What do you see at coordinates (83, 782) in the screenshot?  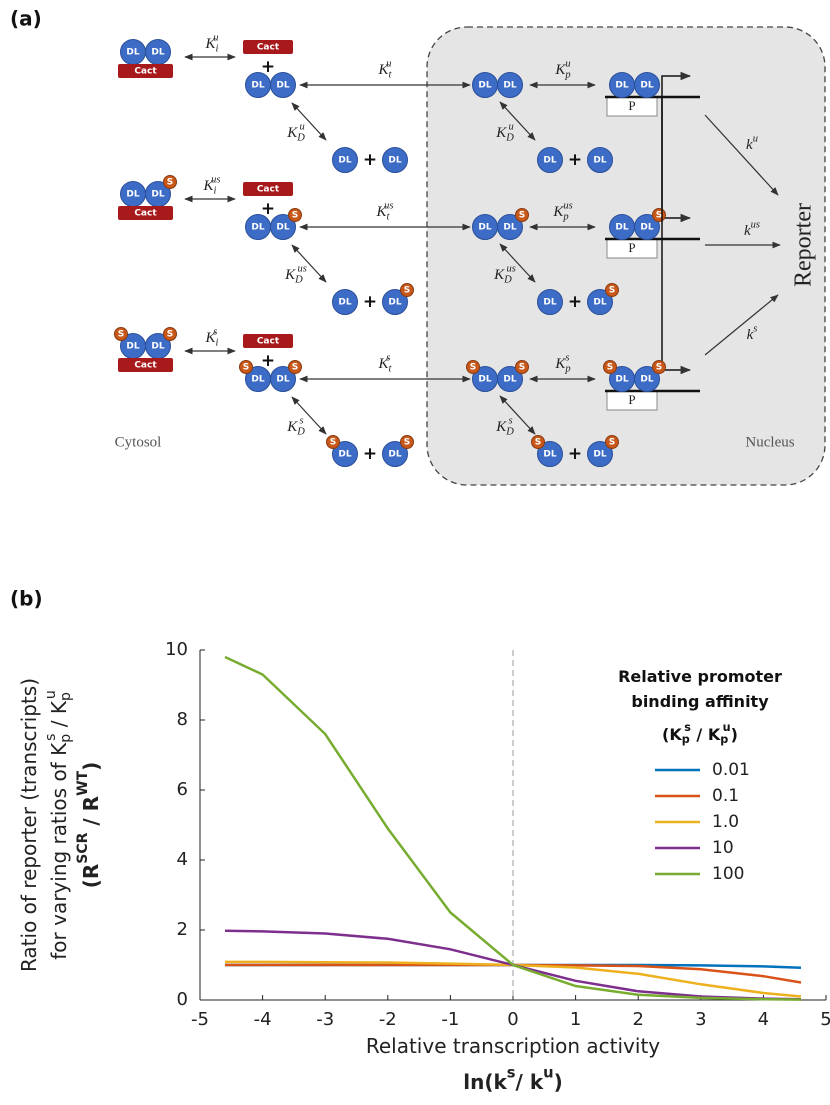 I see `text-part: WT` at bounding box center [83, 782].